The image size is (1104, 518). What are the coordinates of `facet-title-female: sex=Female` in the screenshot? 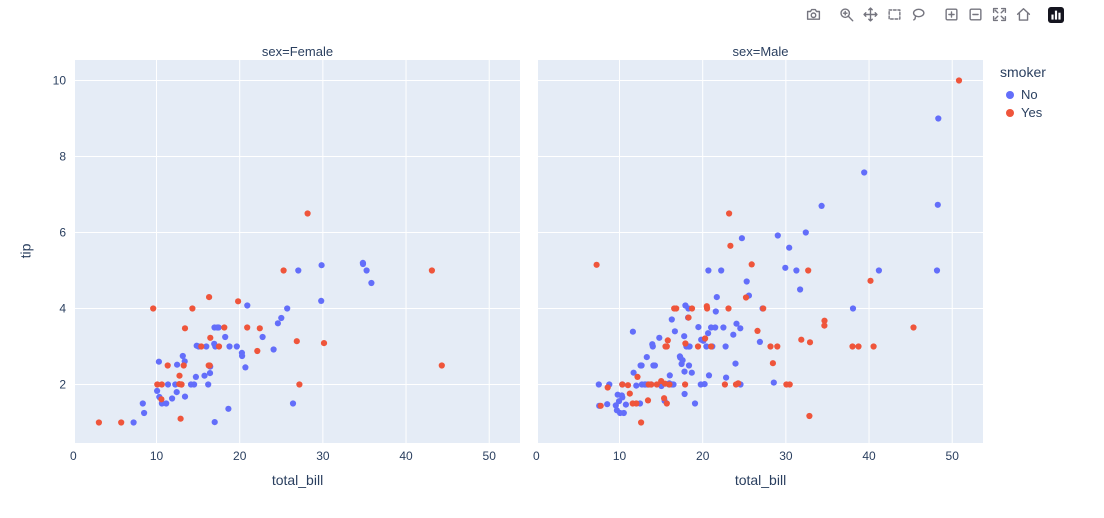 It's located at (297, 51).